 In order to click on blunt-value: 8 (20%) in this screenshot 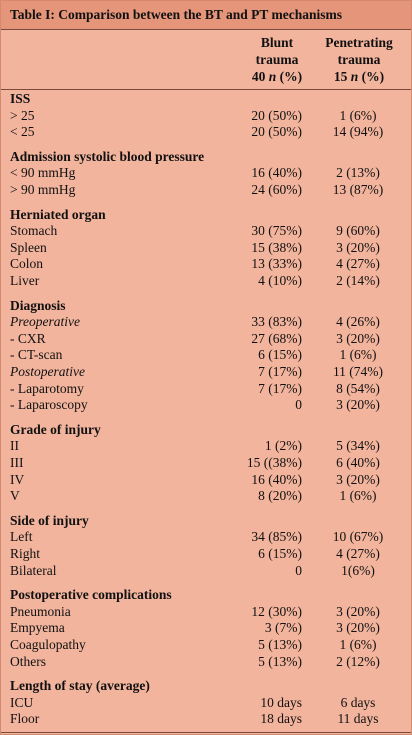, I will do `click(280, 496)`.